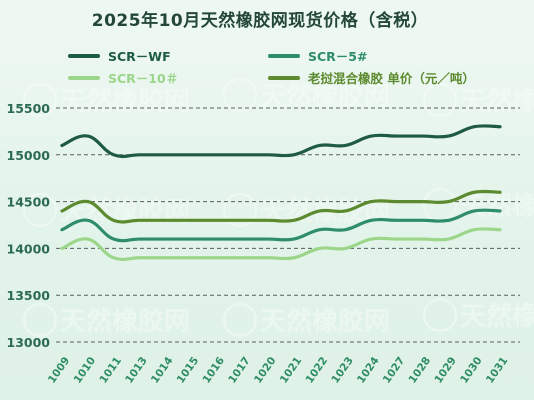 This screenshot has width=534, height=400. I want to click on legend-label: SCR－WF, so click(139, 56).